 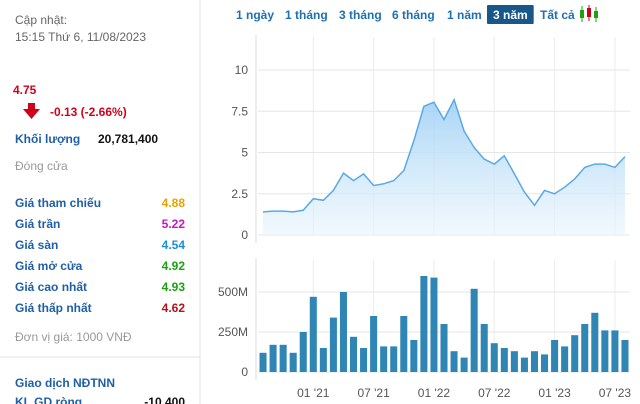 I want to click on stat-label: Giá mở cửa, so click(x=49, y=266).